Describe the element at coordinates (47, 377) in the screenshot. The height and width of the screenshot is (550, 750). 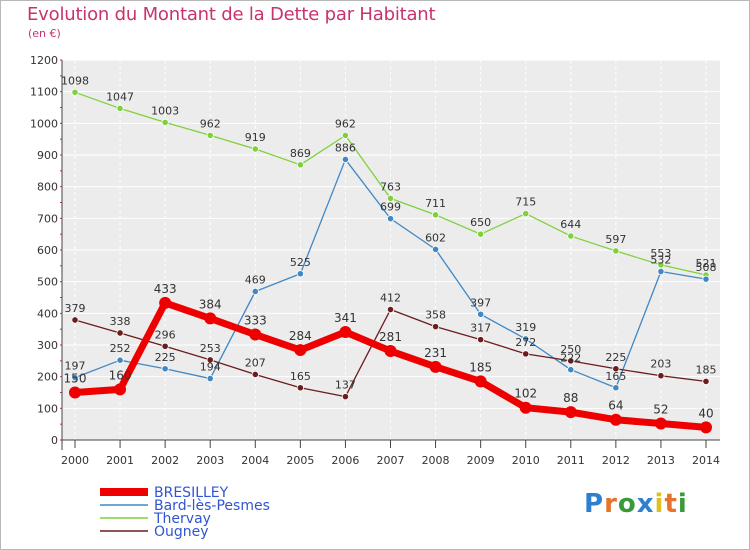
I see `y-tick-label: 200` at that location.